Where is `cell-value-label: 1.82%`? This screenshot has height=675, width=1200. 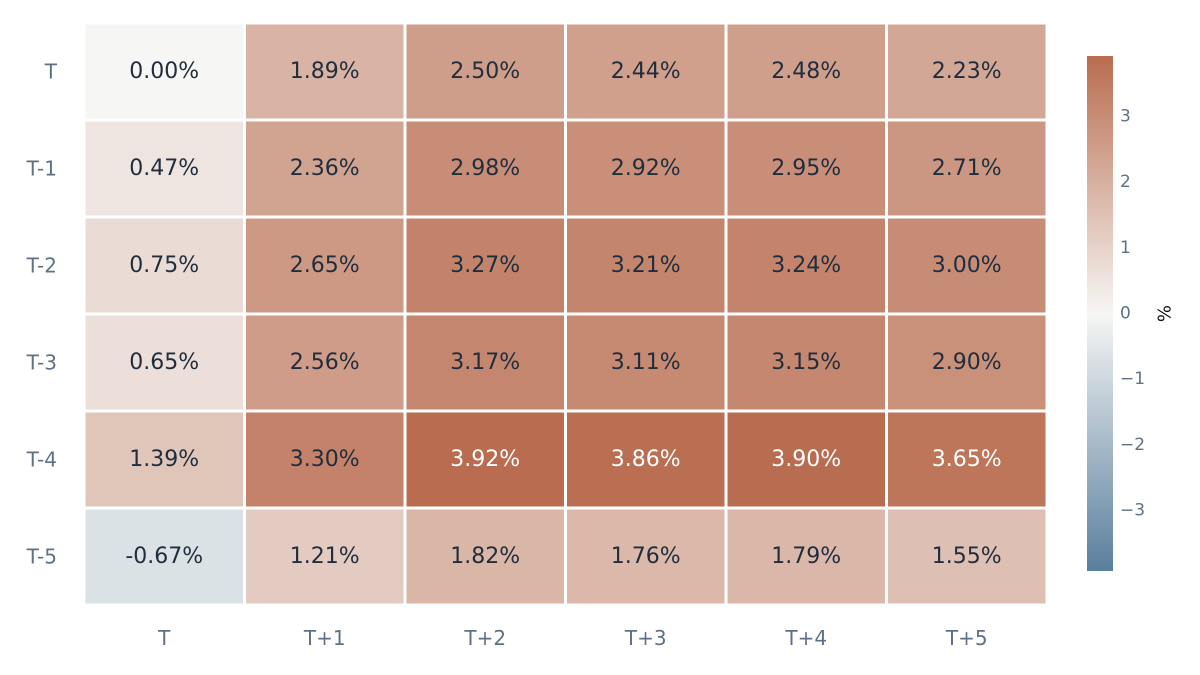
cell-value-label: 1.82% is located at coordinates (485, 556).